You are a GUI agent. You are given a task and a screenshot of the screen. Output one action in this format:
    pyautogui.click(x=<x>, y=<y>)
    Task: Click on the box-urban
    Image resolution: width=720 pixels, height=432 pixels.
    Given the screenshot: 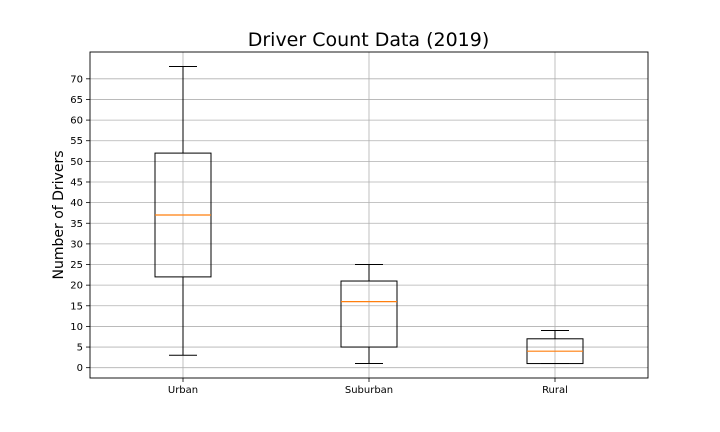 What is the action you would take?
    pyautogui.click(x=183, y=210)
    